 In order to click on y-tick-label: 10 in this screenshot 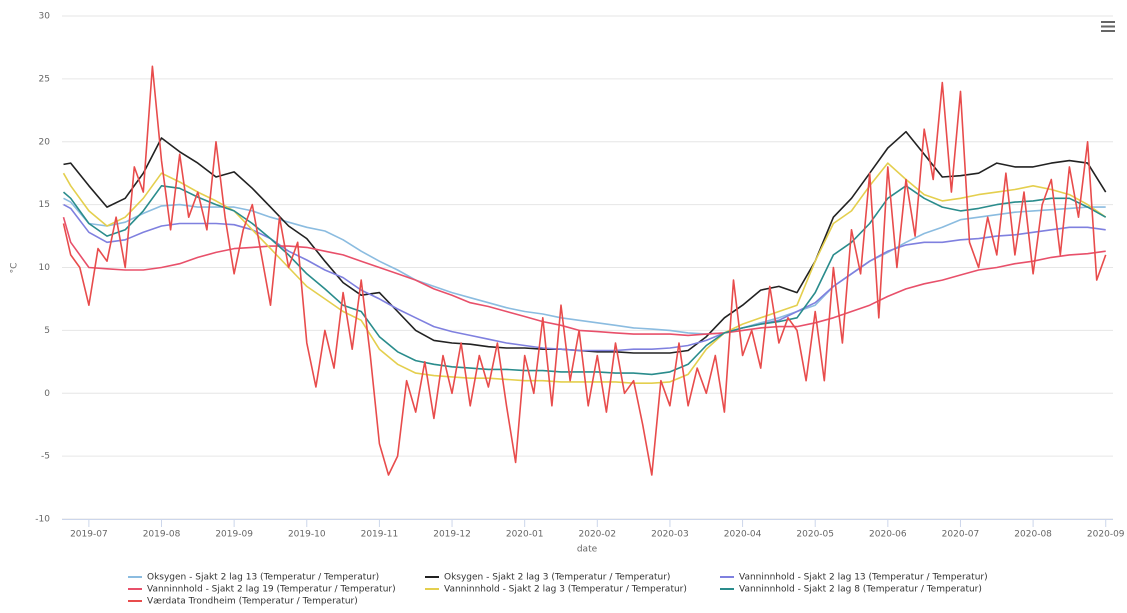, I will do `click(45, 268)`.